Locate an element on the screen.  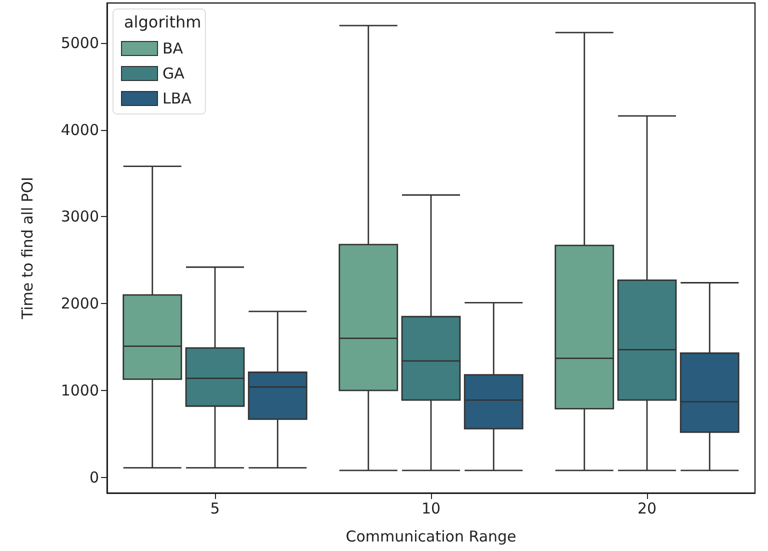
y-tick-label: 4000 is located at coordinates (79, 129).